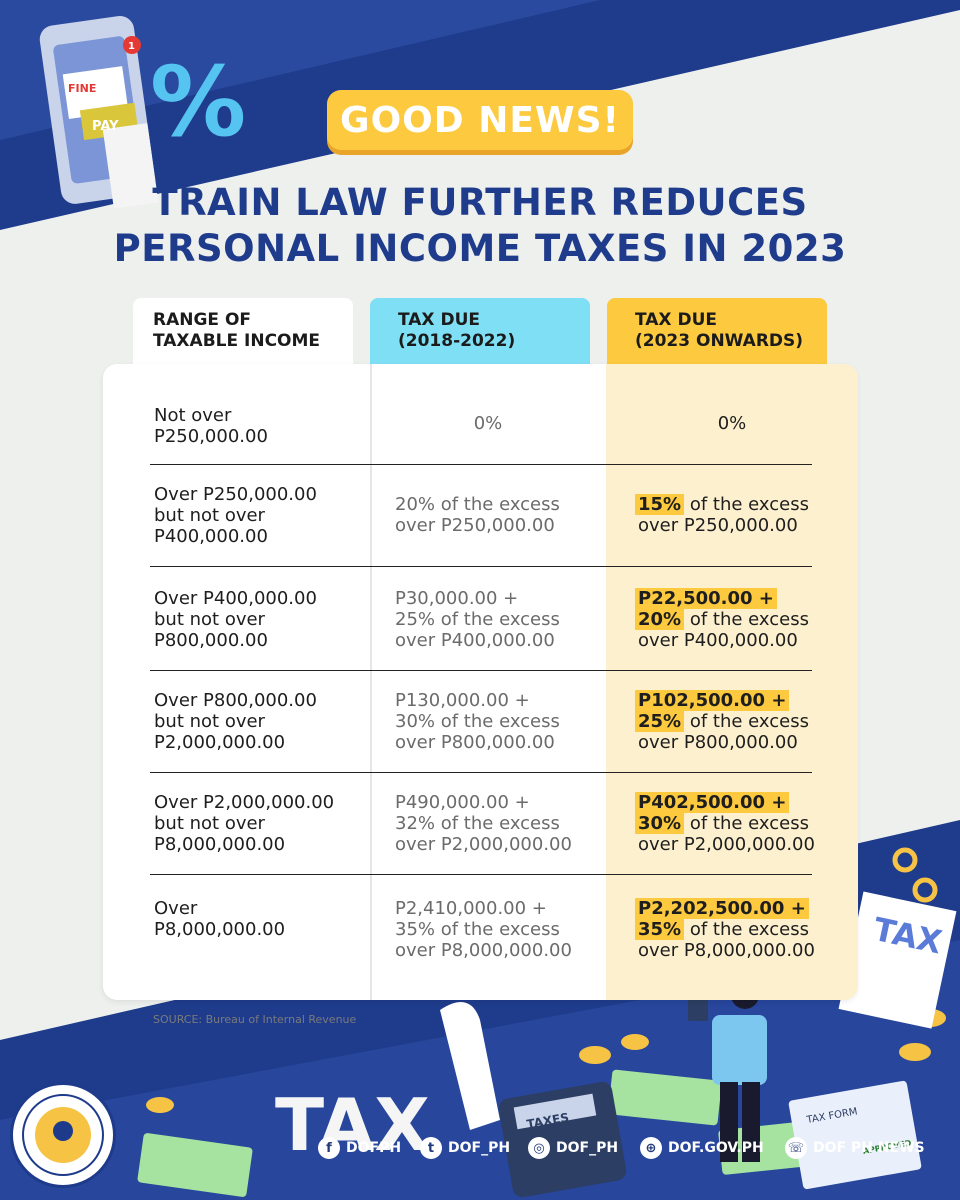  I want to click on range-line: P2,000,000.00, so click(220, 742).